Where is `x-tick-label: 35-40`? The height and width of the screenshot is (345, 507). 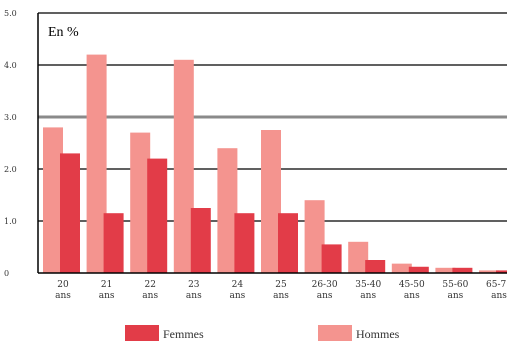
x-tick-label: 35-40 is located at coordinates (368, 285).